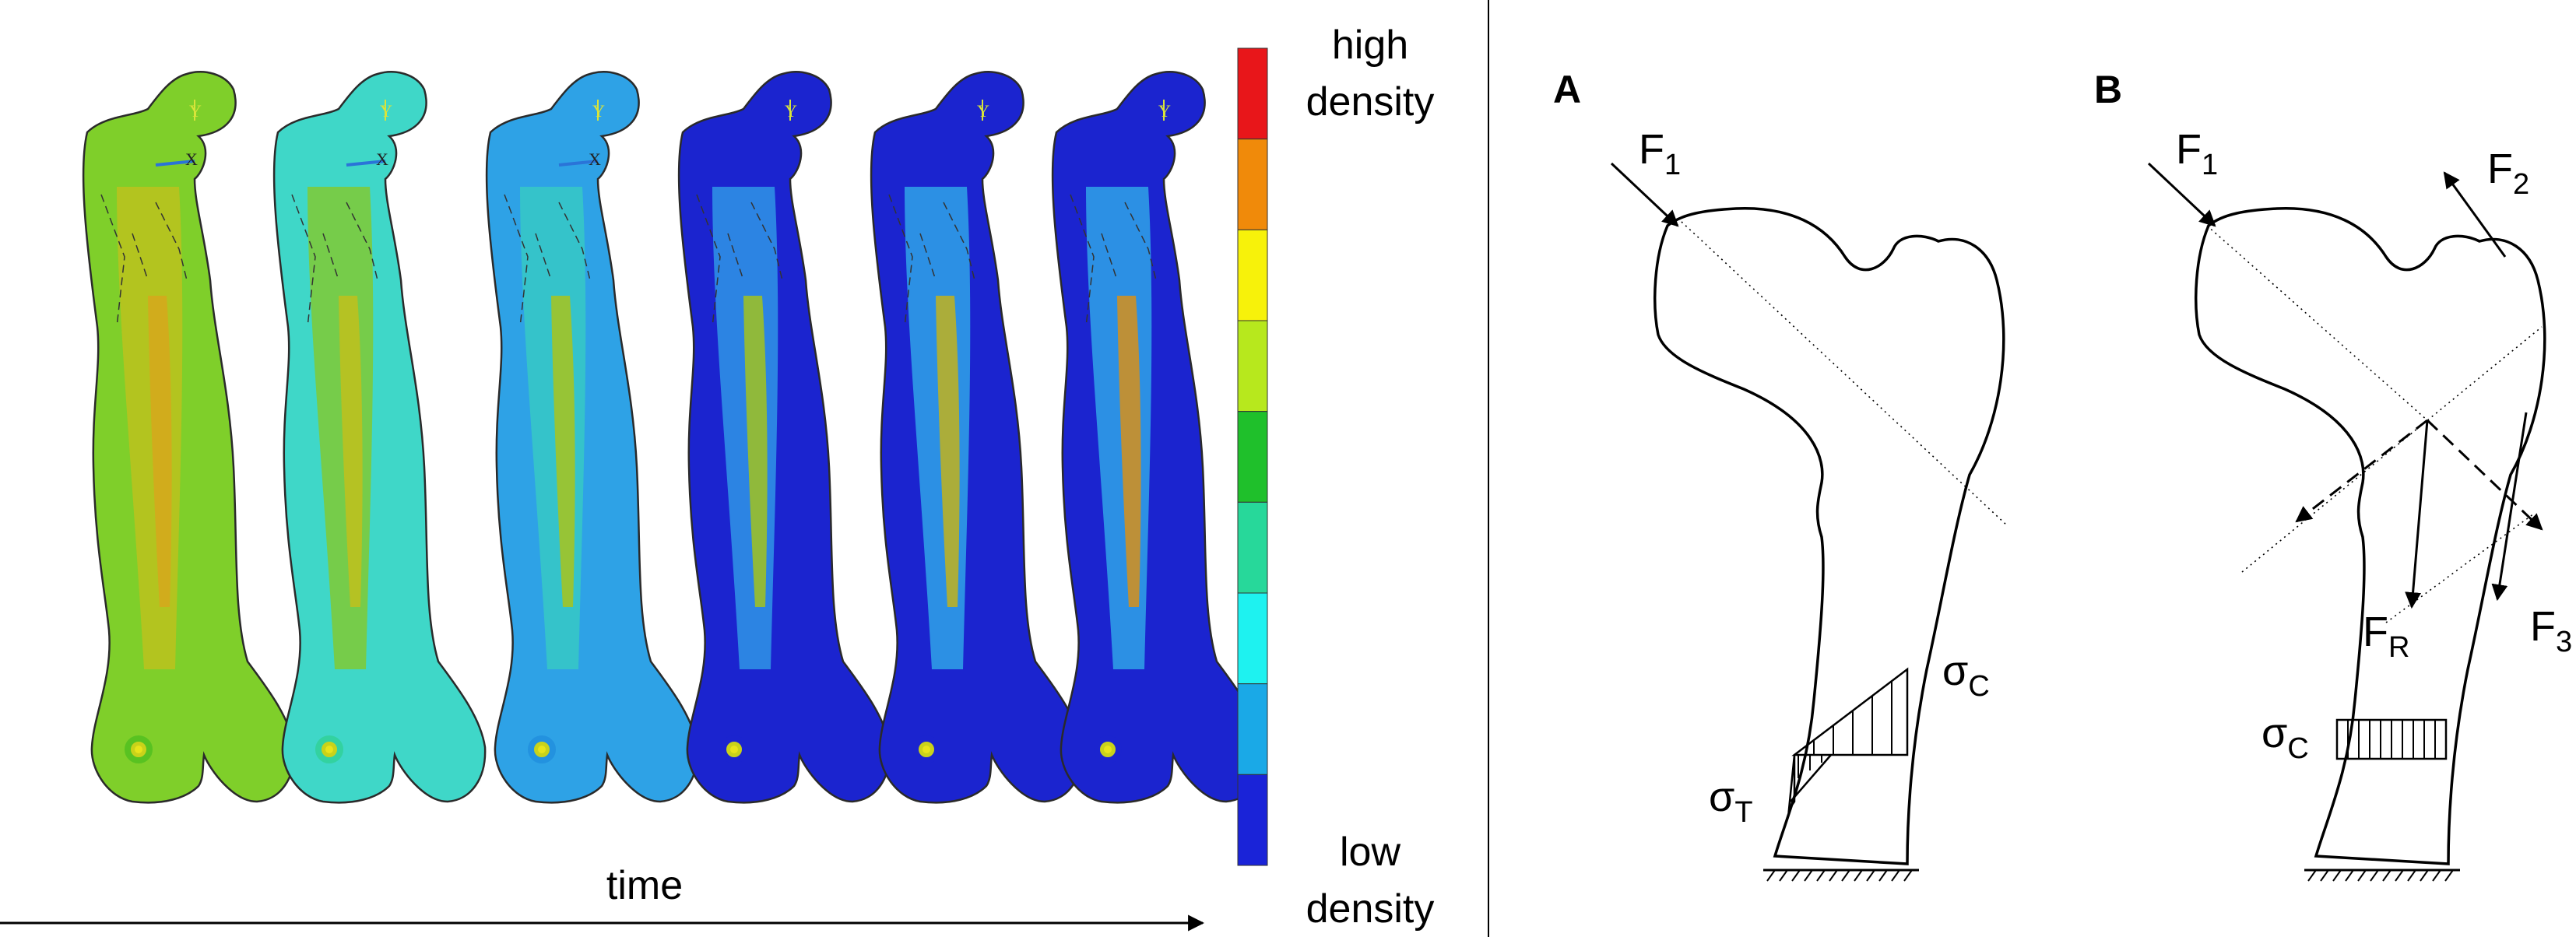  What do you see at coordinates (2551, 630) in the screenshot?
I see `force-f3-b: F3` at bounding box center [2551, 630].